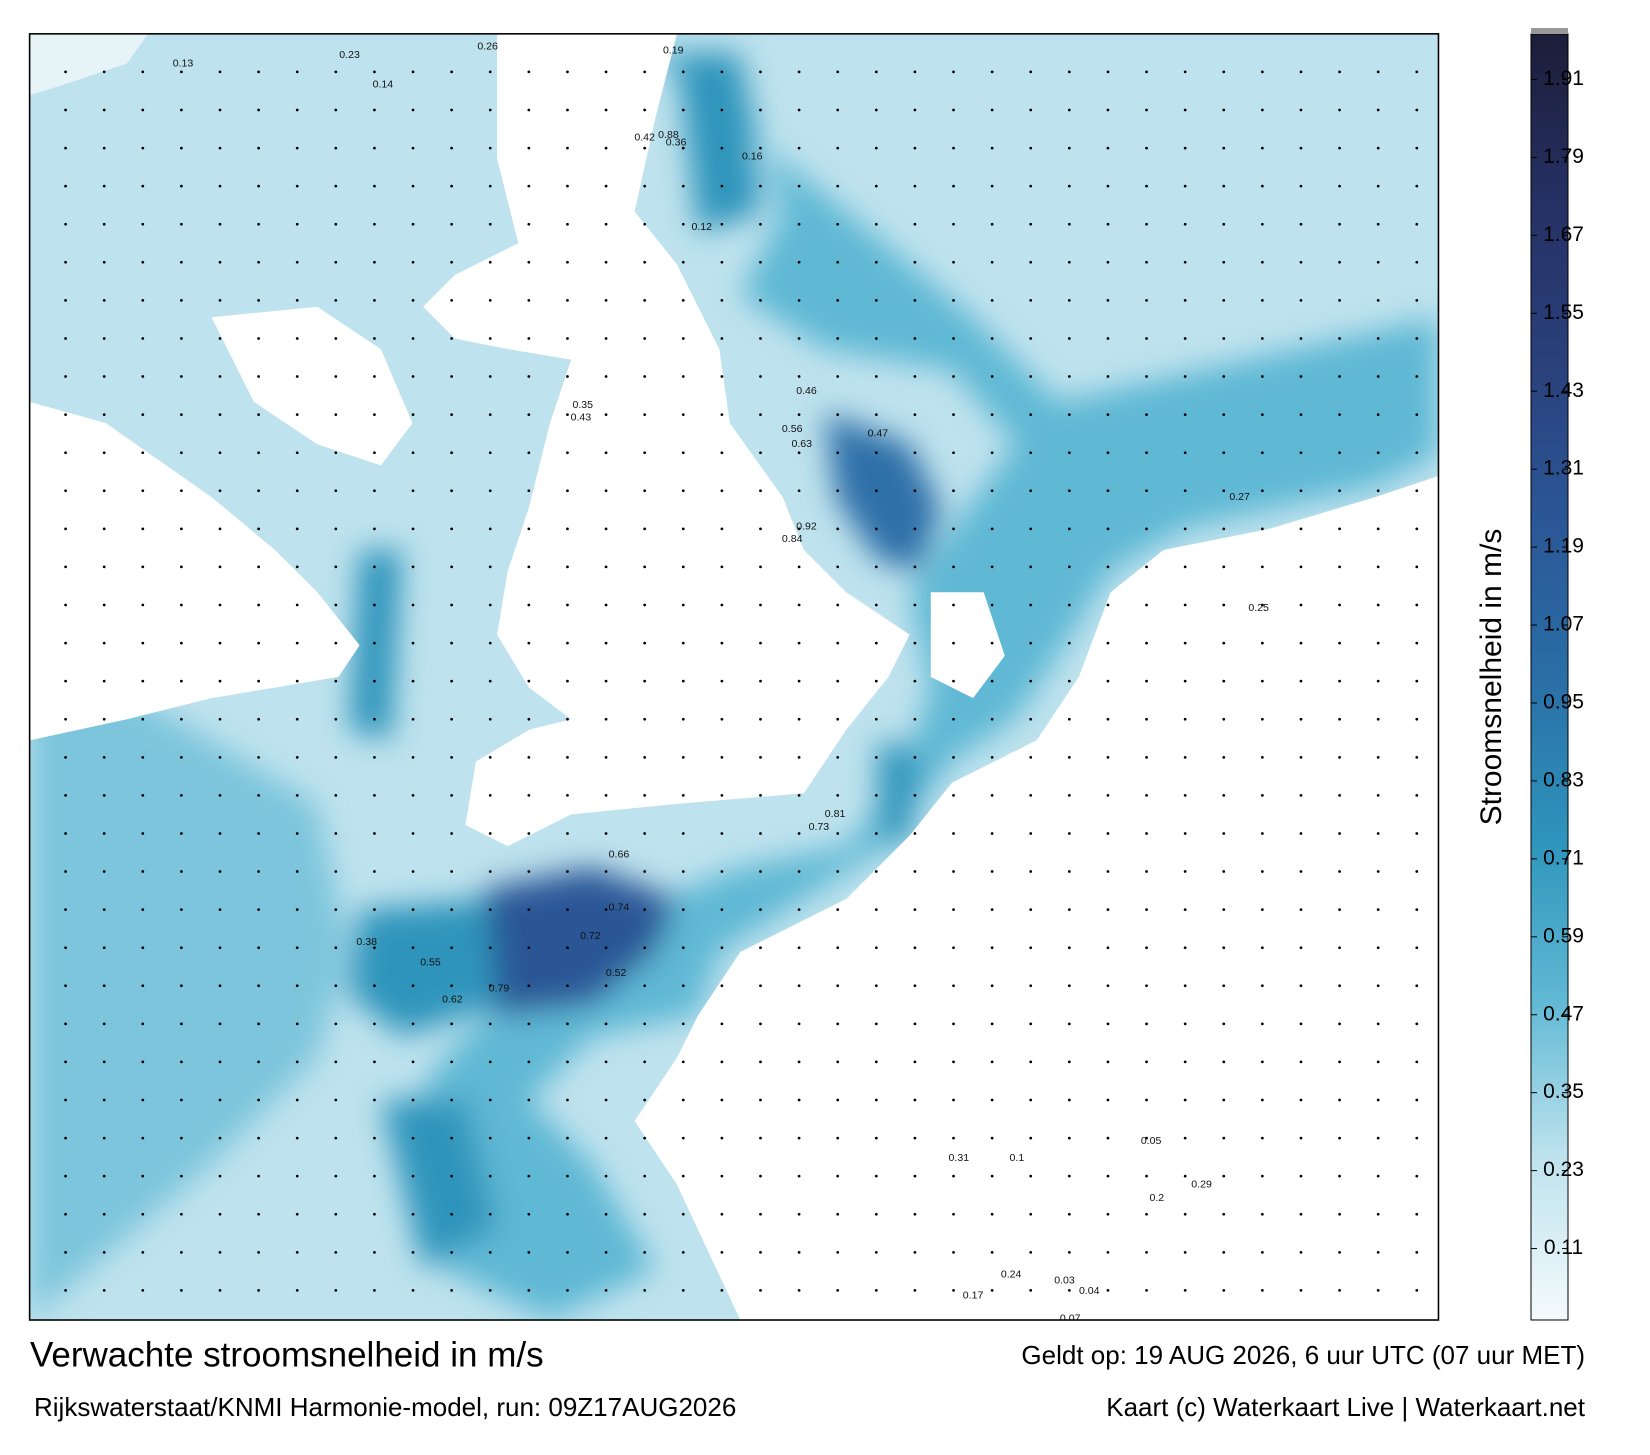 This screenshot has height=1455, width=1650. What do you see at coordinates (439, 1185) in the screenshot?
I see `current` at bounding box center [439, 1185].